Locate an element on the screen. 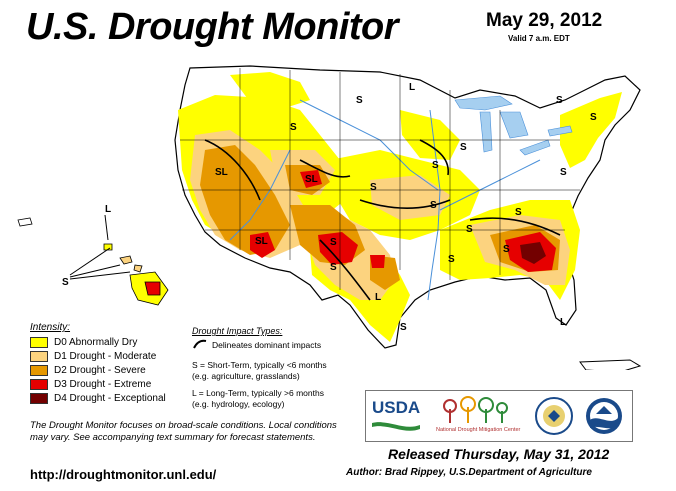 The height and width of the screenshot is (491, 676). short-term-example: (e.g. agriculture, grasslands) is located at coordinates (246, 376).